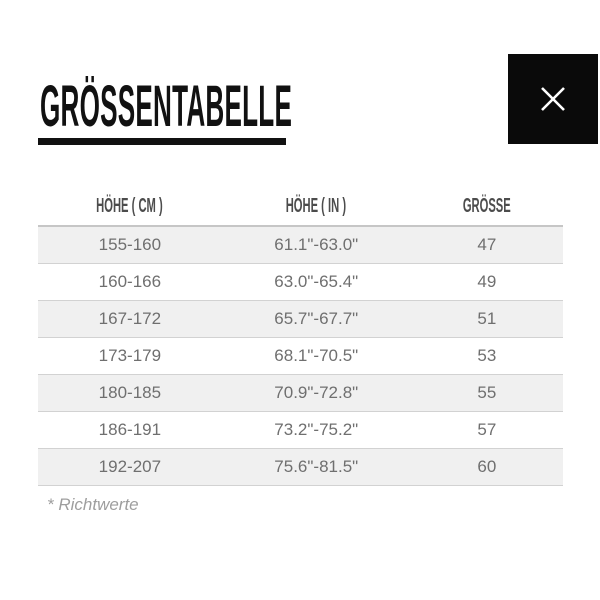 This screenshot has height=600, width=600. I want to click on column-header-label: HÖHE ( CM ), so click(130, 205).